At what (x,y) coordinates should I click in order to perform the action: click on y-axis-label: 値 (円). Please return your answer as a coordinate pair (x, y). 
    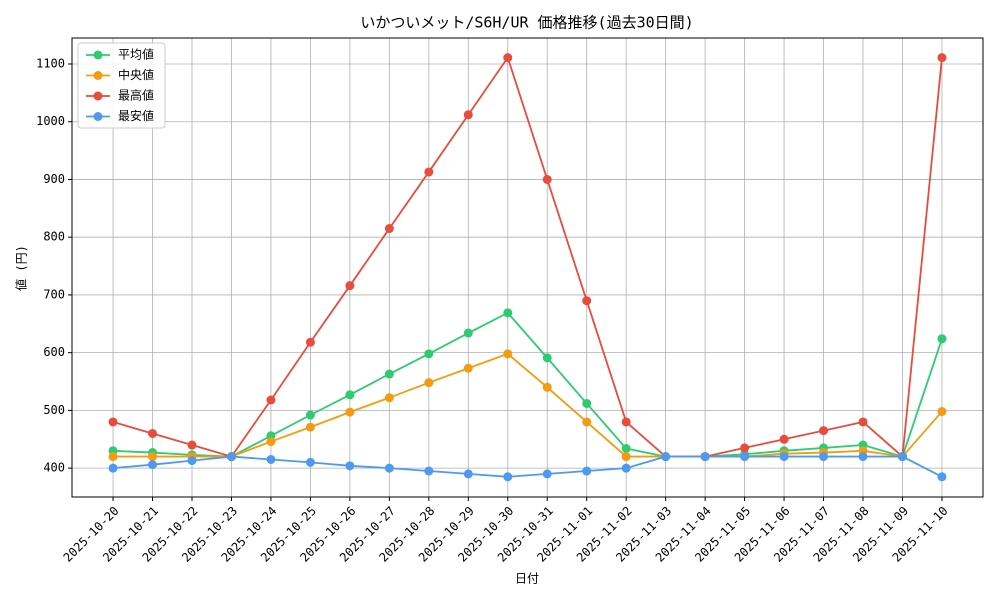
    Looking at the image, I should click on (21, 268).